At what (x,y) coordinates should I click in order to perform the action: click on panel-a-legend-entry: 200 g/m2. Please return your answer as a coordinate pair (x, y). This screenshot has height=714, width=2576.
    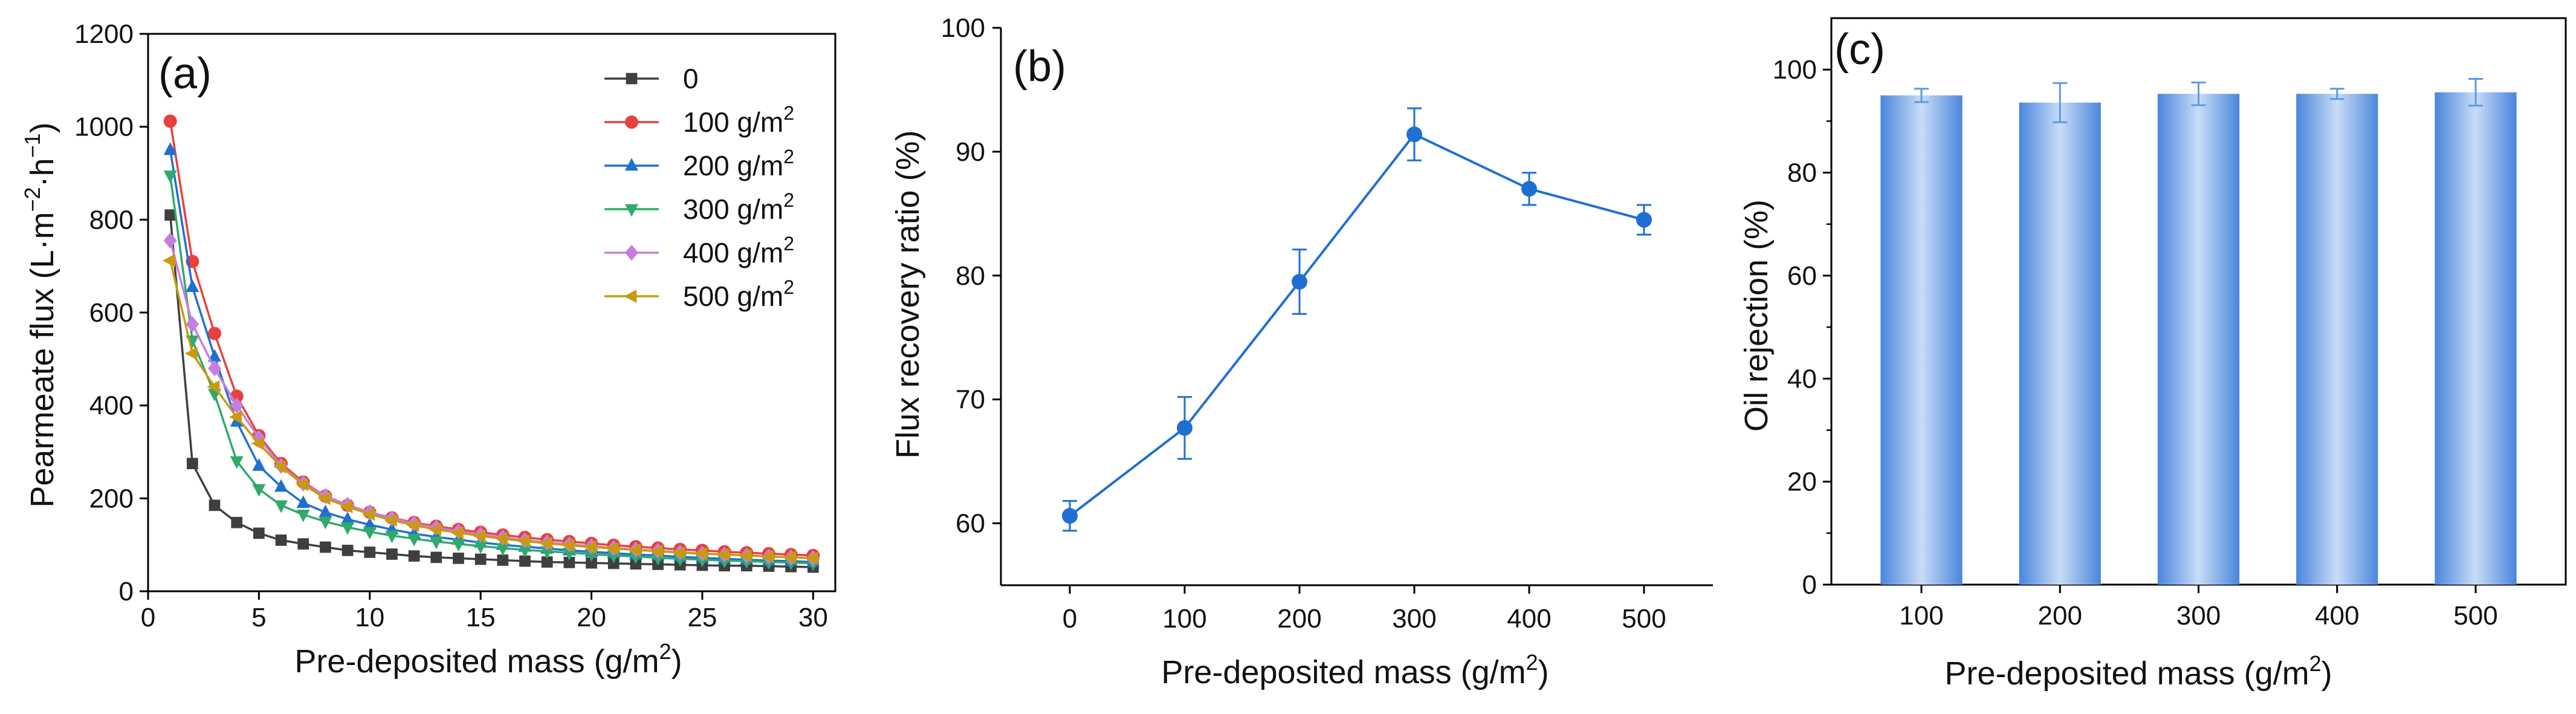
    Looking at the image, I should click on (699, 163).